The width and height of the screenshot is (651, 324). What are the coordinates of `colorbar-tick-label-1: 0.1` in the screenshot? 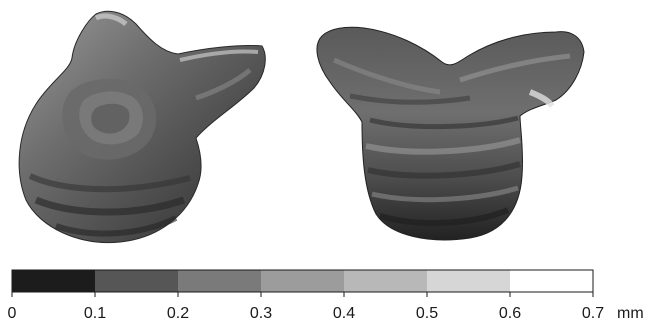 It's located at (95, 313).